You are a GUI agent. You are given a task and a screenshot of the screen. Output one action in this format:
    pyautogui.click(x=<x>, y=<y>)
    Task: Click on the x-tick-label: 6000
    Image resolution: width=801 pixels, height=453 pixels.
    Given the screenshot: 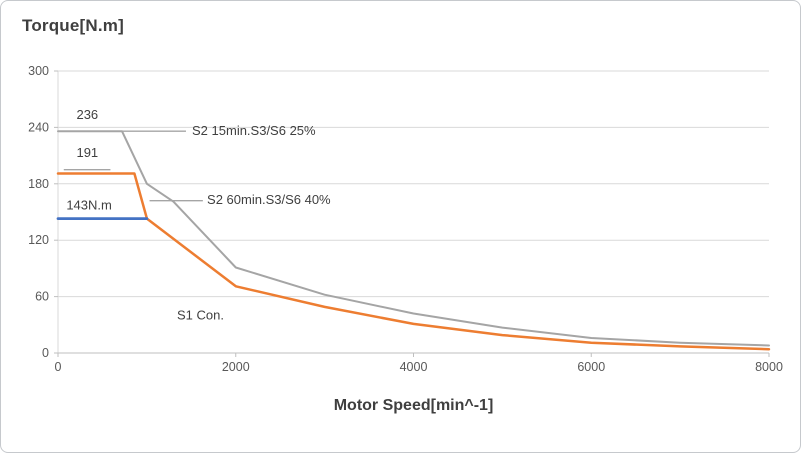 What is the action you would take?
    pyautogui.click(x=591, y=367)
    